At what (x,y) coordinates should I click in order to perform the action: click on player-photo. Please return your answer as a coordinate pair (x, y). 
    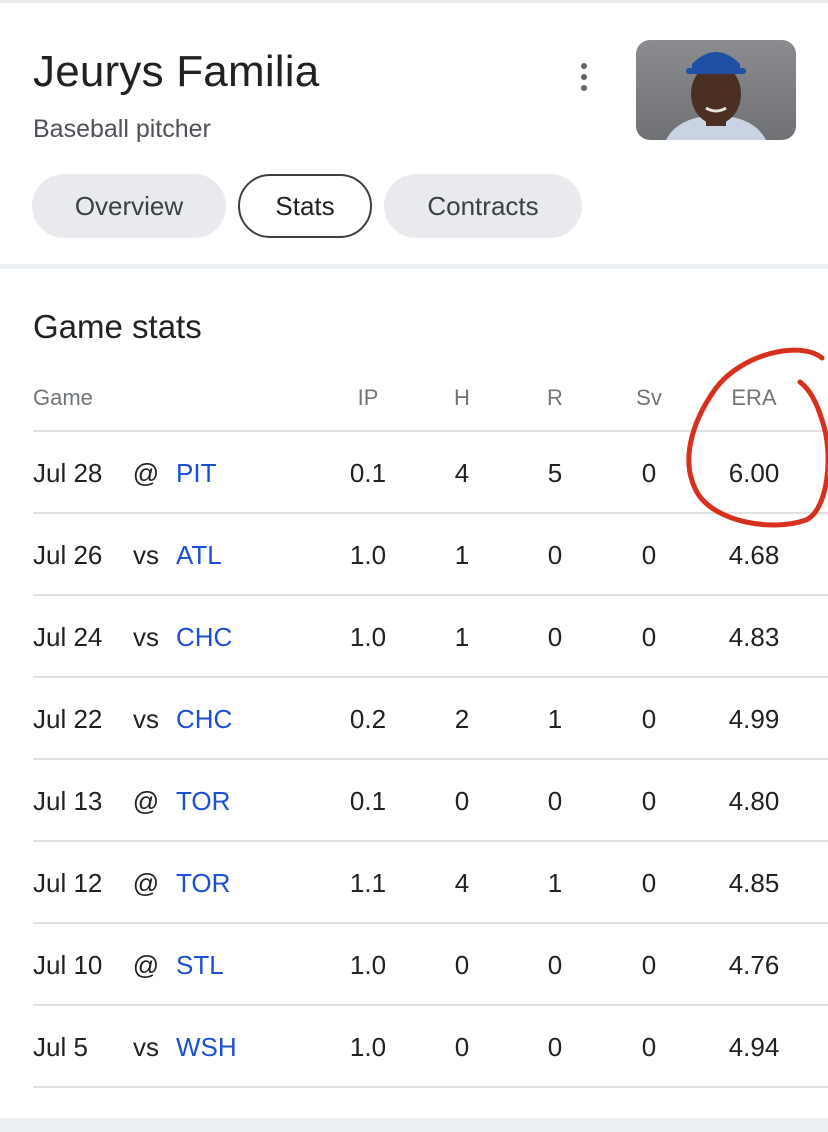
    Looking at the image, I should click on (716, 90).